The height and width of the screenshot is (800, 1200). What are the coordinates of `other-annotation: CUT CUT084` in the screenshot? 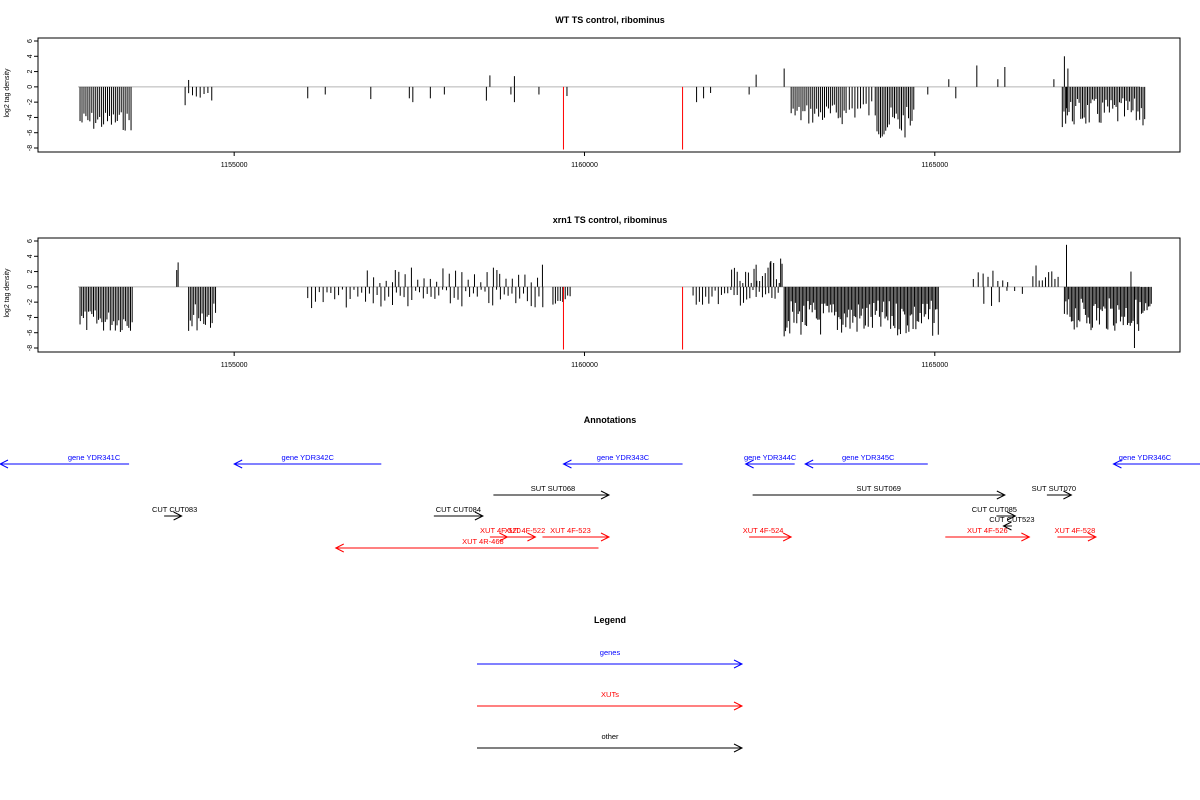 It's located at (459, 513).